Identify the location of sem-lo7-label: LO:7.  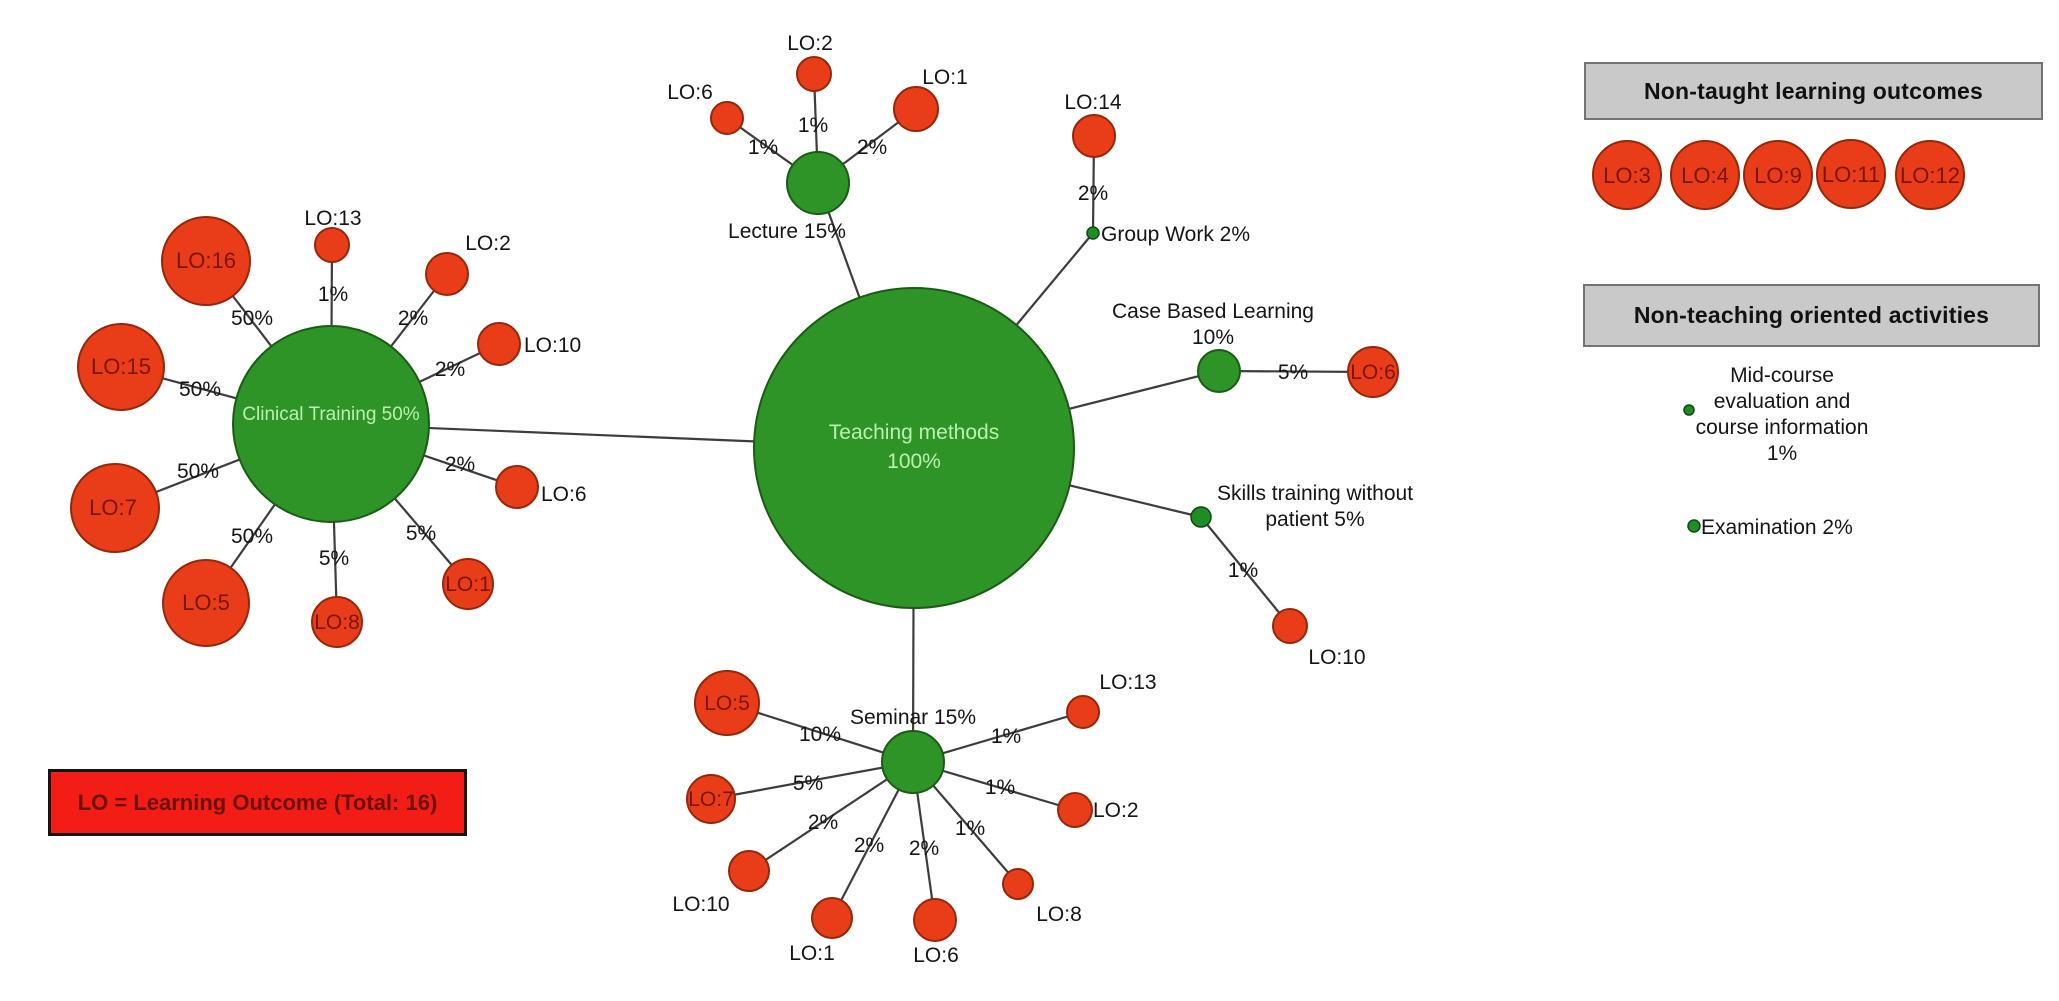
(711, 799).